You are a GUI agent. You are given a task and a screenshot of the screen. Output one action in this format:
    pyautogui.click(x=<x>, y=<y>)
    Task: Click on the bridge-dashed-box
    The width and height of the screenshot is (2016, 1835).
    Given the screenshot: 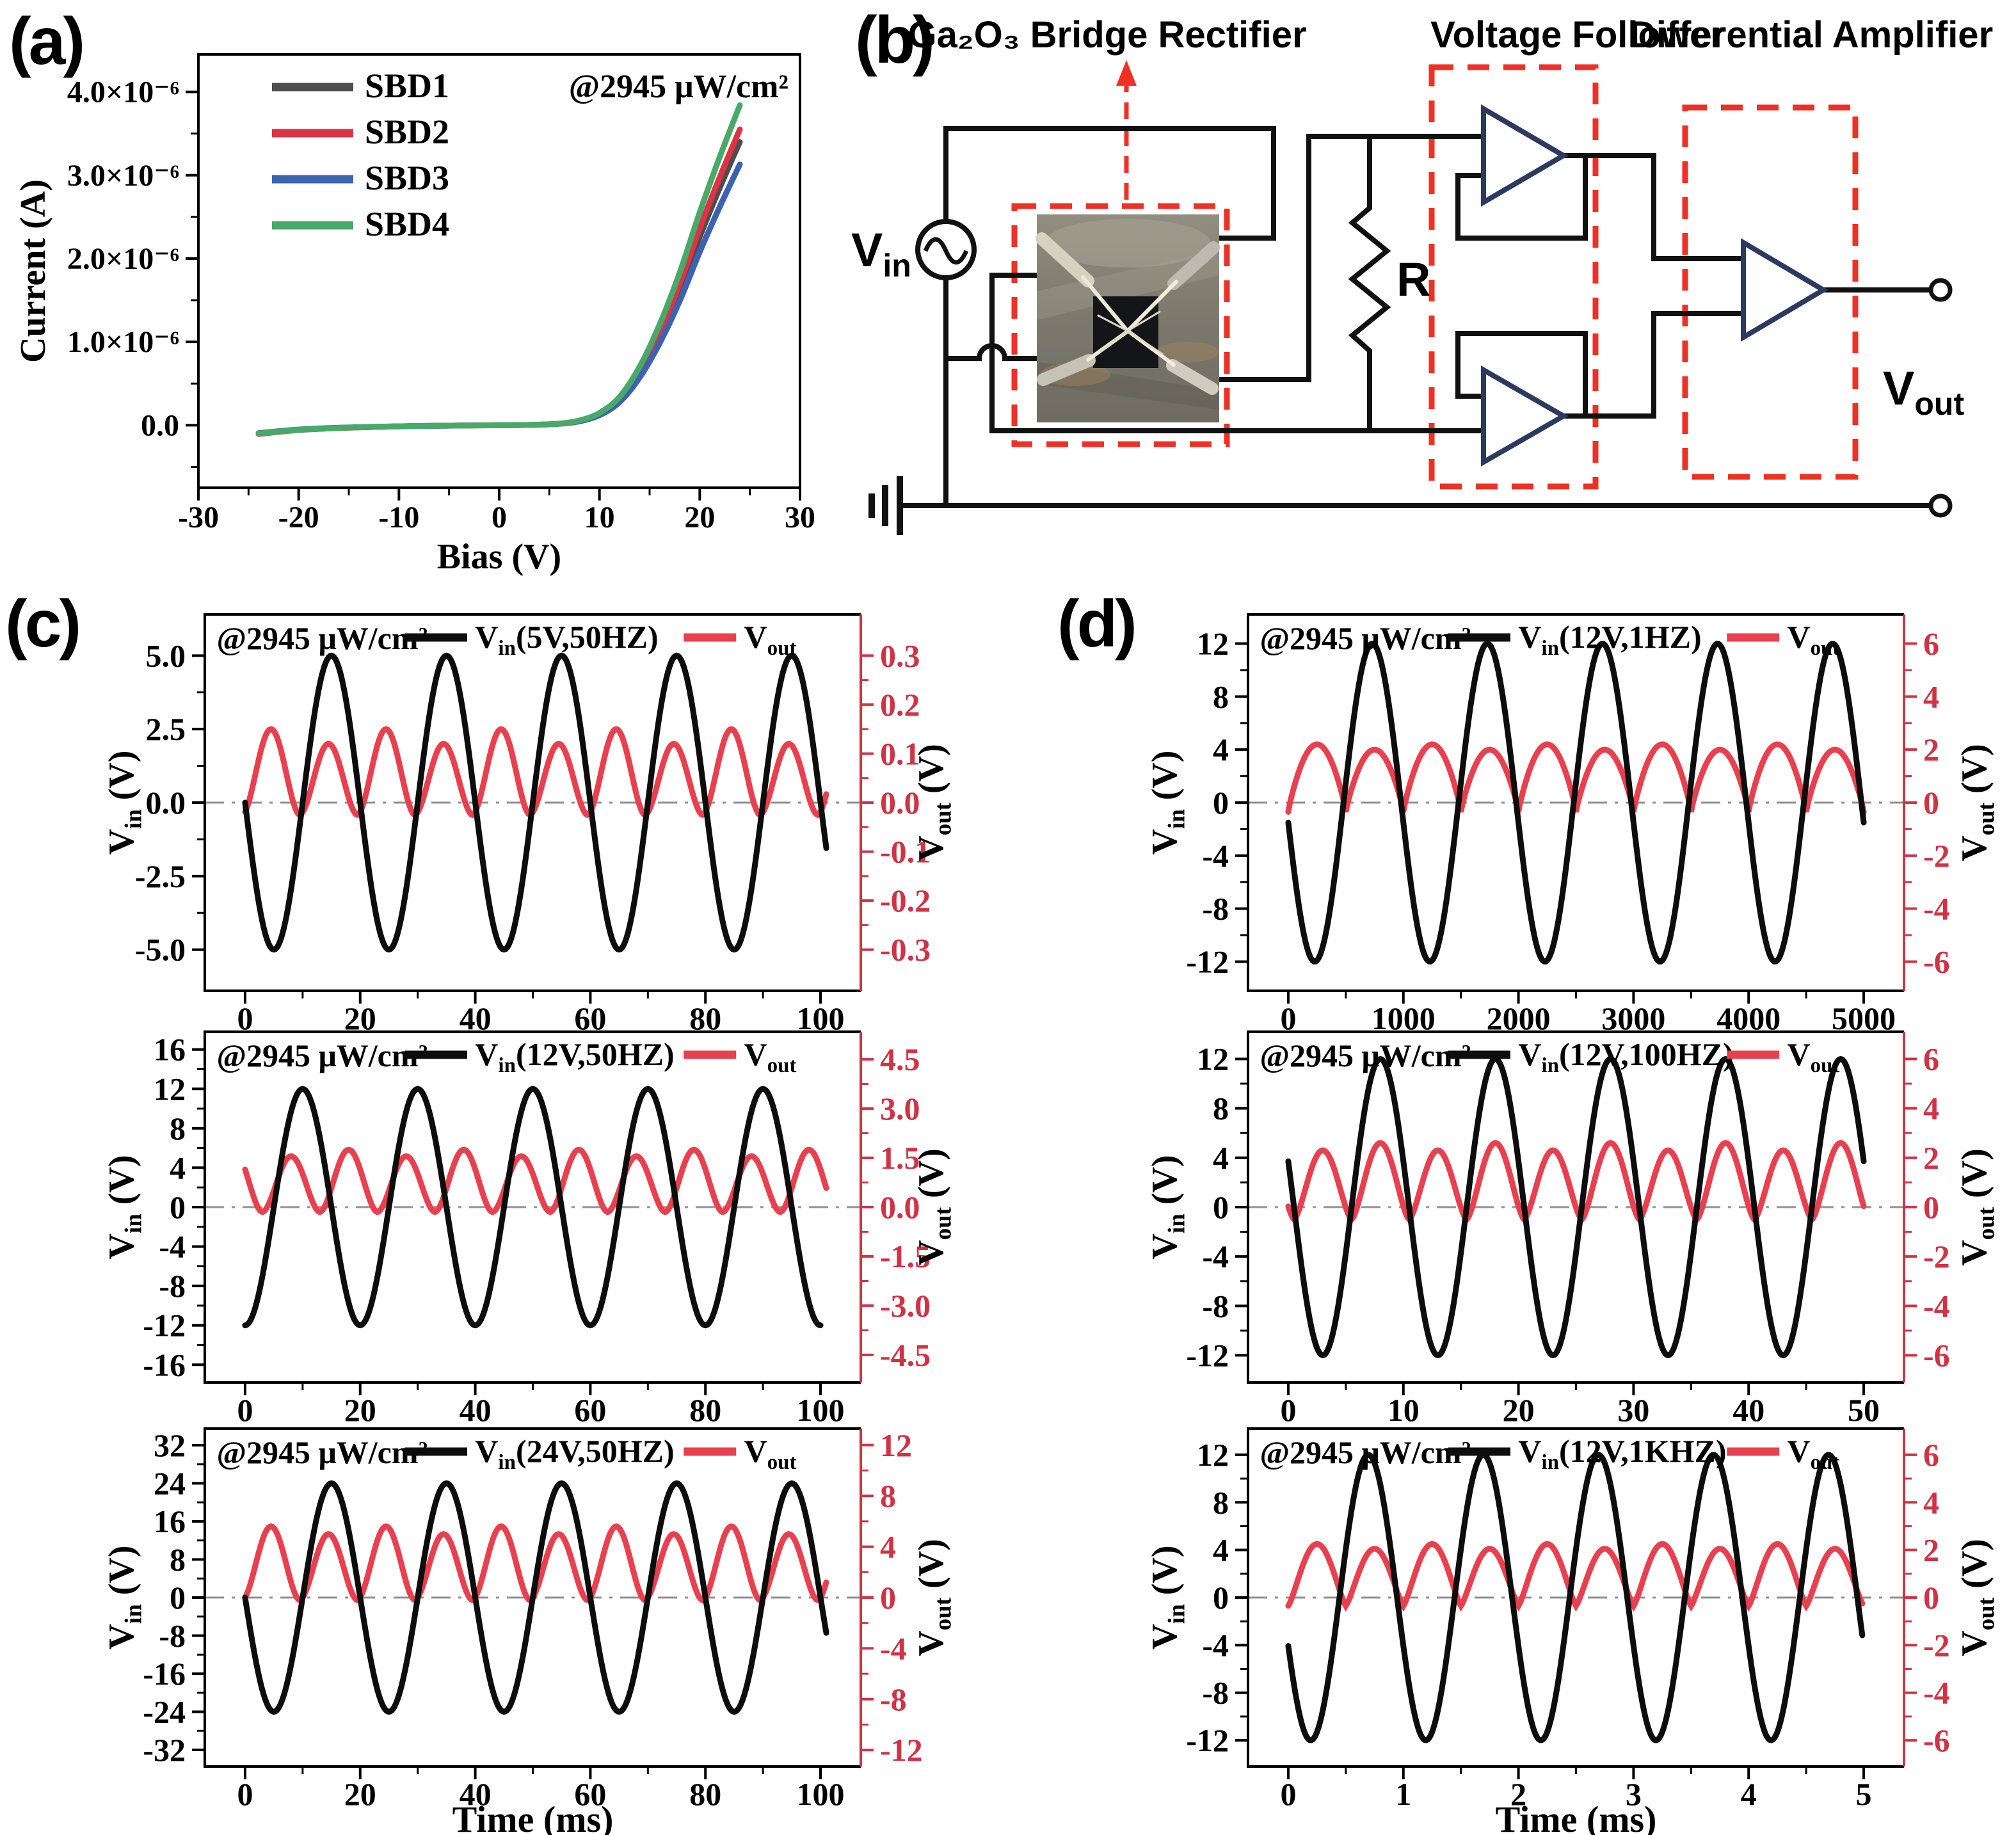 What is the action you would take?
    pyautogui.click(x=1120, y=325)
    